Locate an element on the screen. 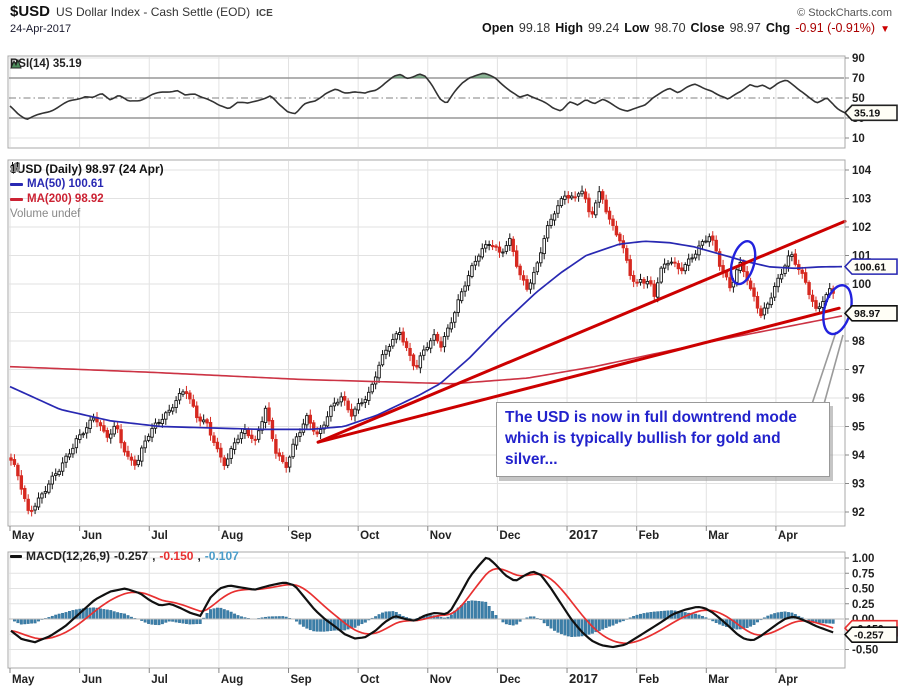 The height and width of the screenshot is (695, 900). price-axis-label: 93 is located at coordinates (858, 485).